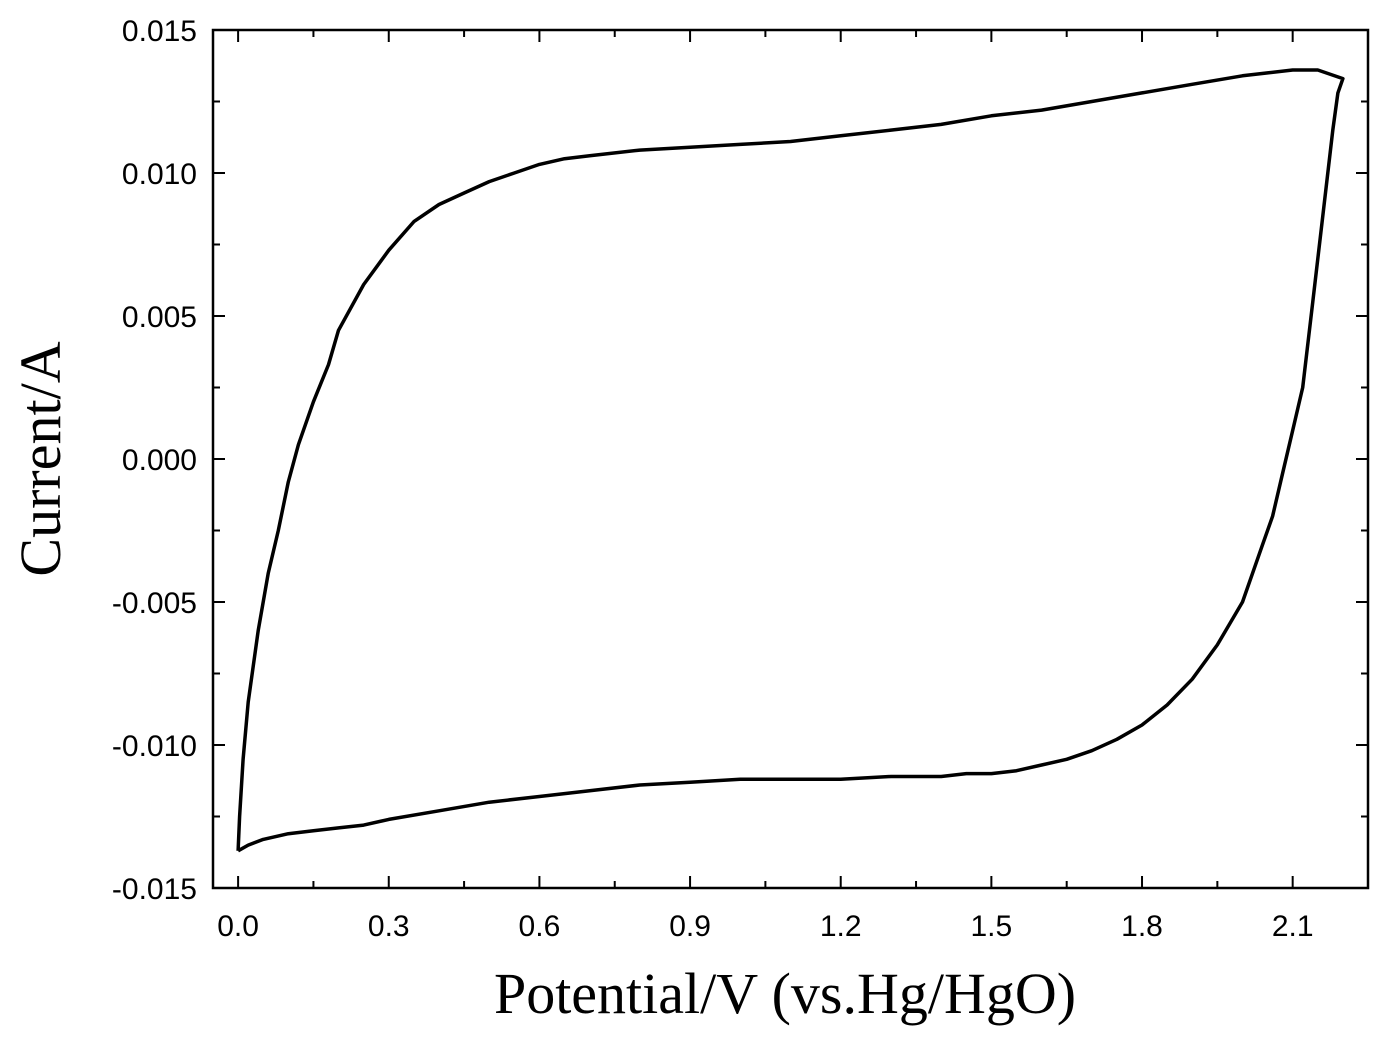 This screenshot has width=1382, height=1042. Describe the element at coordinates (154, 603) in the screenshot. I see `y-tick-label: -0.005` at that location.